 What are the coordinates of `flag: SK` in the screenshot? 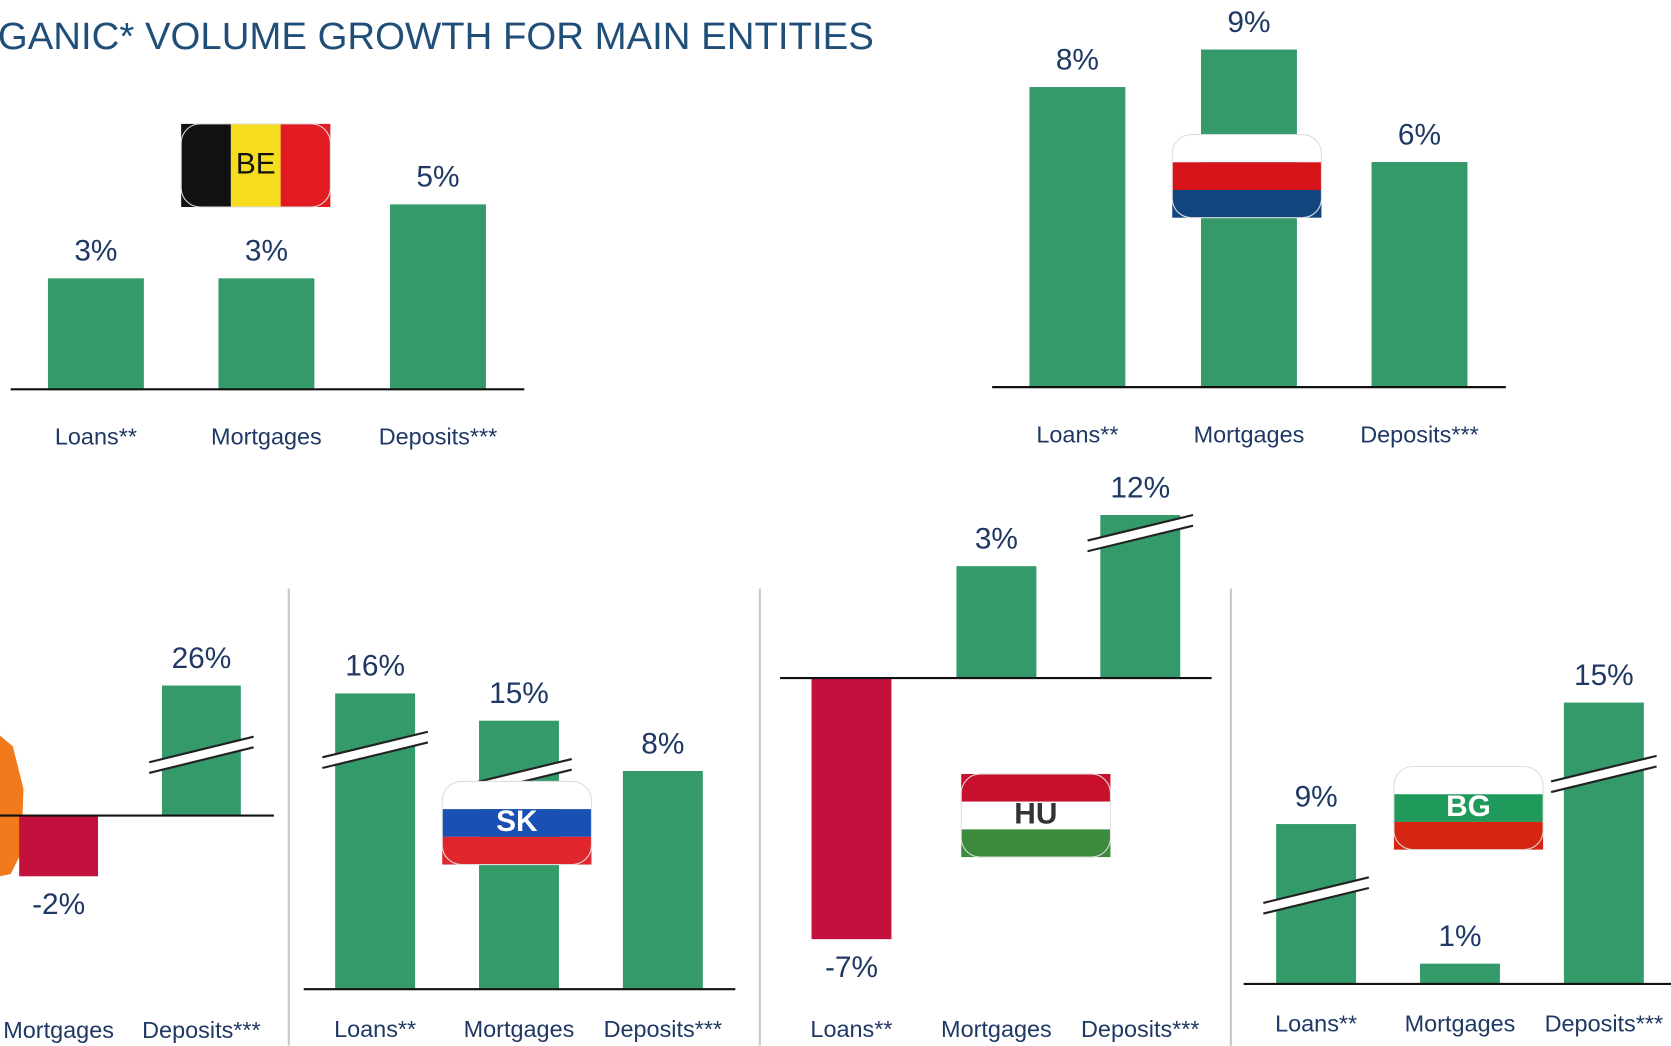 It's located at (516, 823).